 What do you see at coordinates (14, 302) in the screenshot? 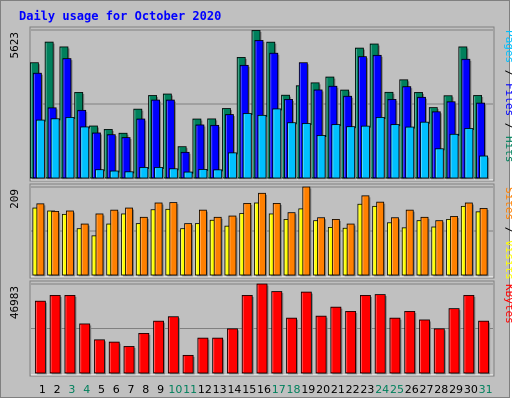
I see `y-max-label: 46983` at bounding box center [14, 302].